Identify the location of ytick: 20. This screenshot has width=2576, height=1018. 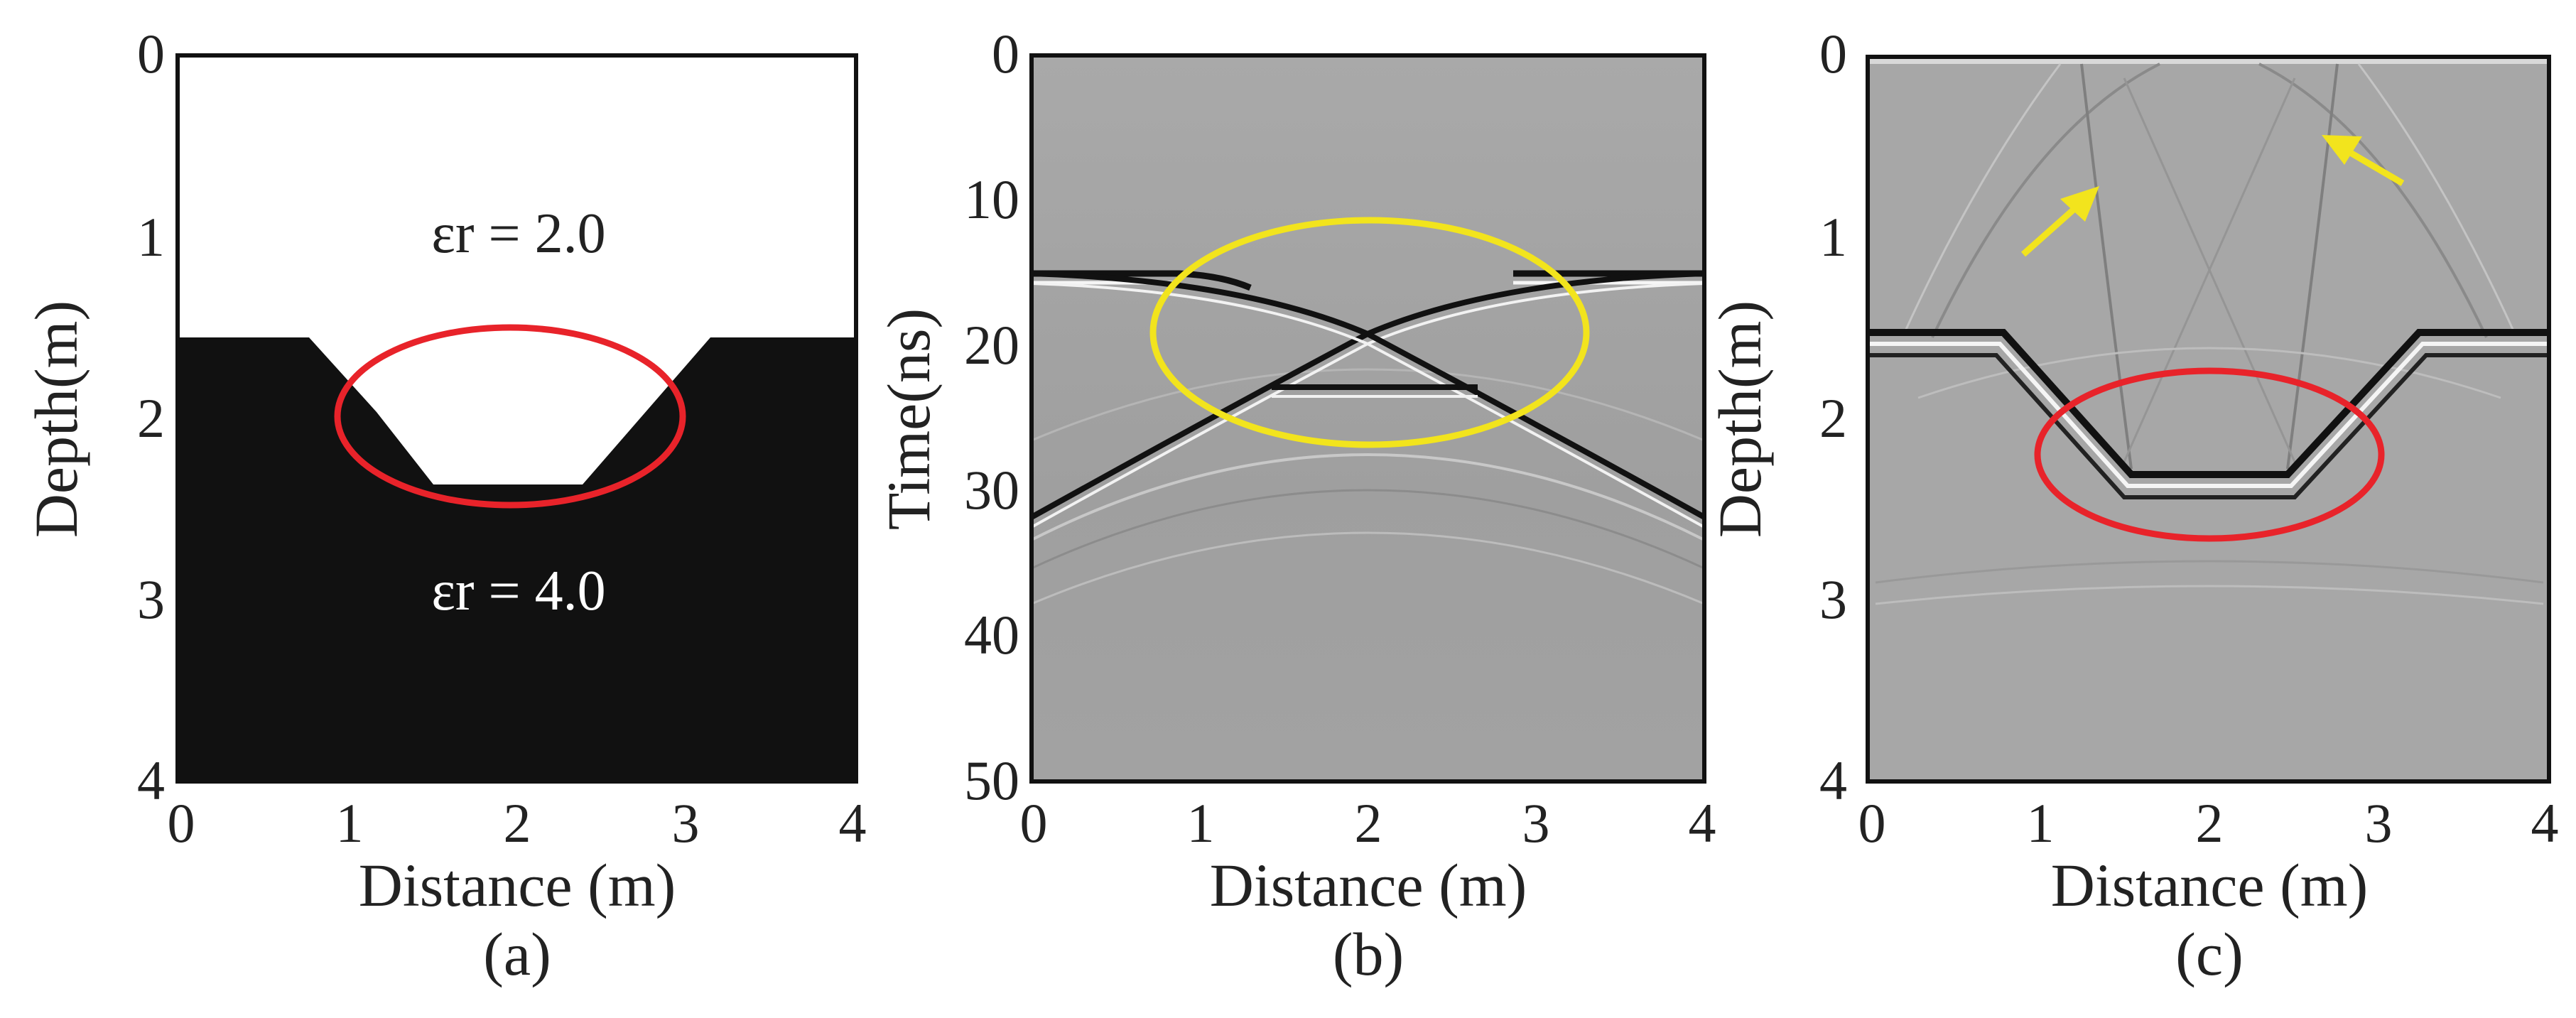
(991, 345).